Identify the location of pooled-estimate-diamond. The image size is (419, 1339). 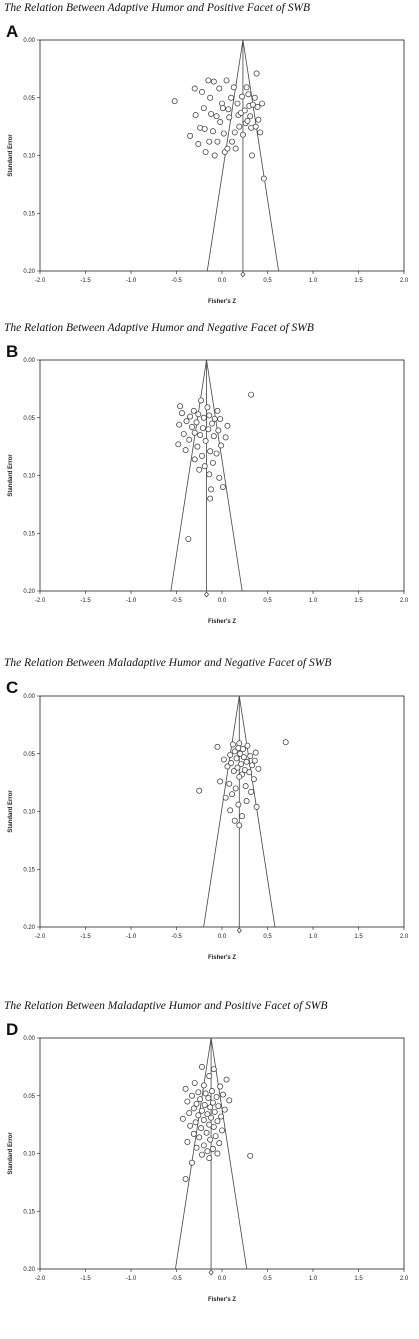
(239, 930).